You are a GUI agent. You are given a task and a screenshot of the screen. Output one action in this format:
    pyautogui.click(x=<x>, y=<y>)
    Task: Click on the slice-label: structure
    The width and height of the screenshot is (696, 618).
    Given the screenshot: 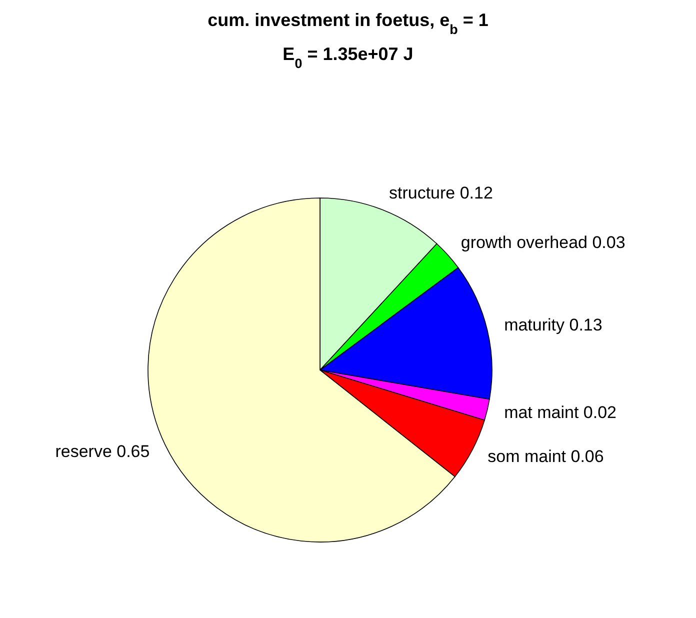 What is the action you would take?
    pyautogui.click(x=422, y=192)
    